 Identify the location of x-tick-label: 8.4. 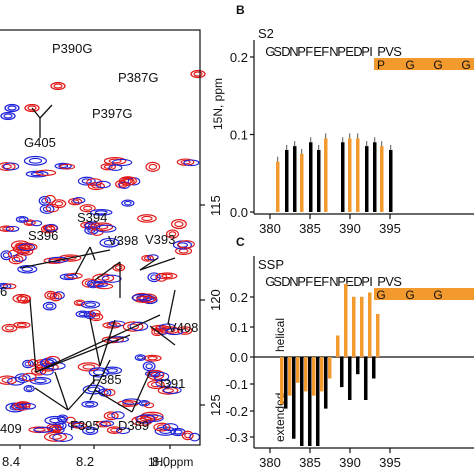
(11, 461).